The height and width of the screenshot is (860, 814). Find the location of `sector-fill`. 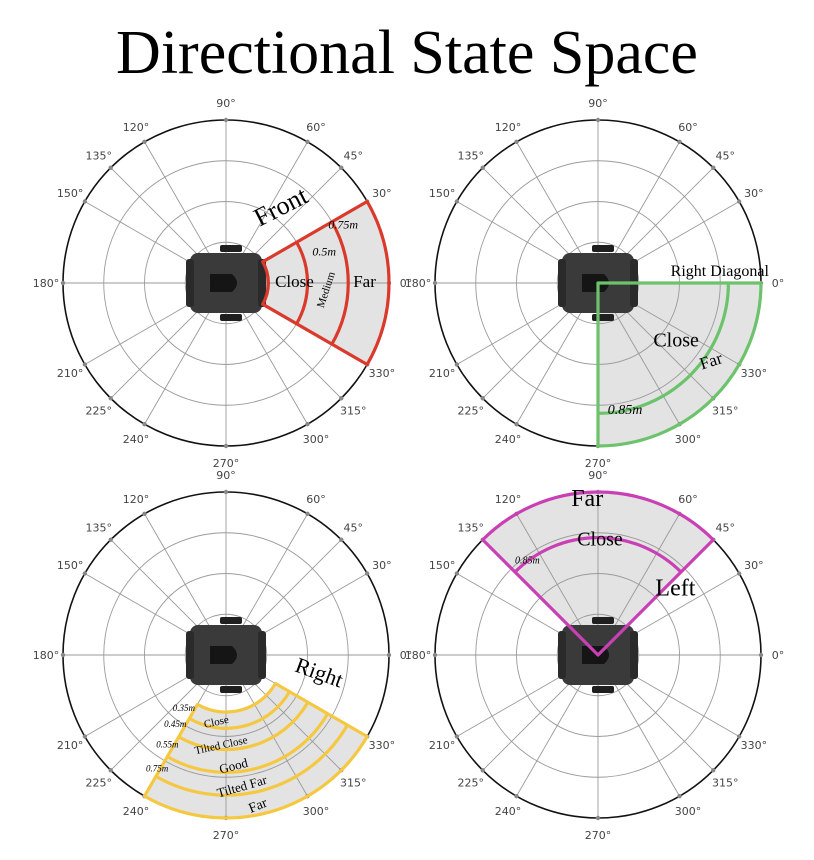

sector-fill is located at coordinates (256, 751).